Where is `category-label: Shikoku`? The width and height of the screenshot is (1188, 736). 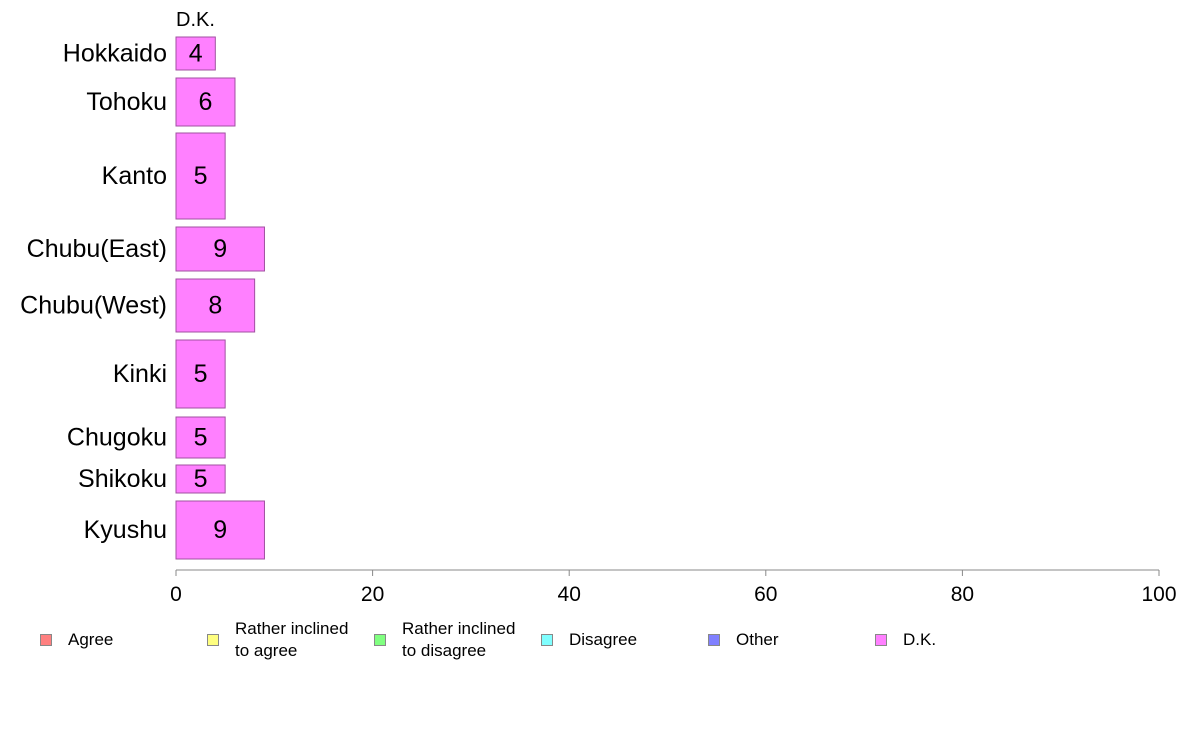 category-label: Shikoku is located at coordinates (122, 479).